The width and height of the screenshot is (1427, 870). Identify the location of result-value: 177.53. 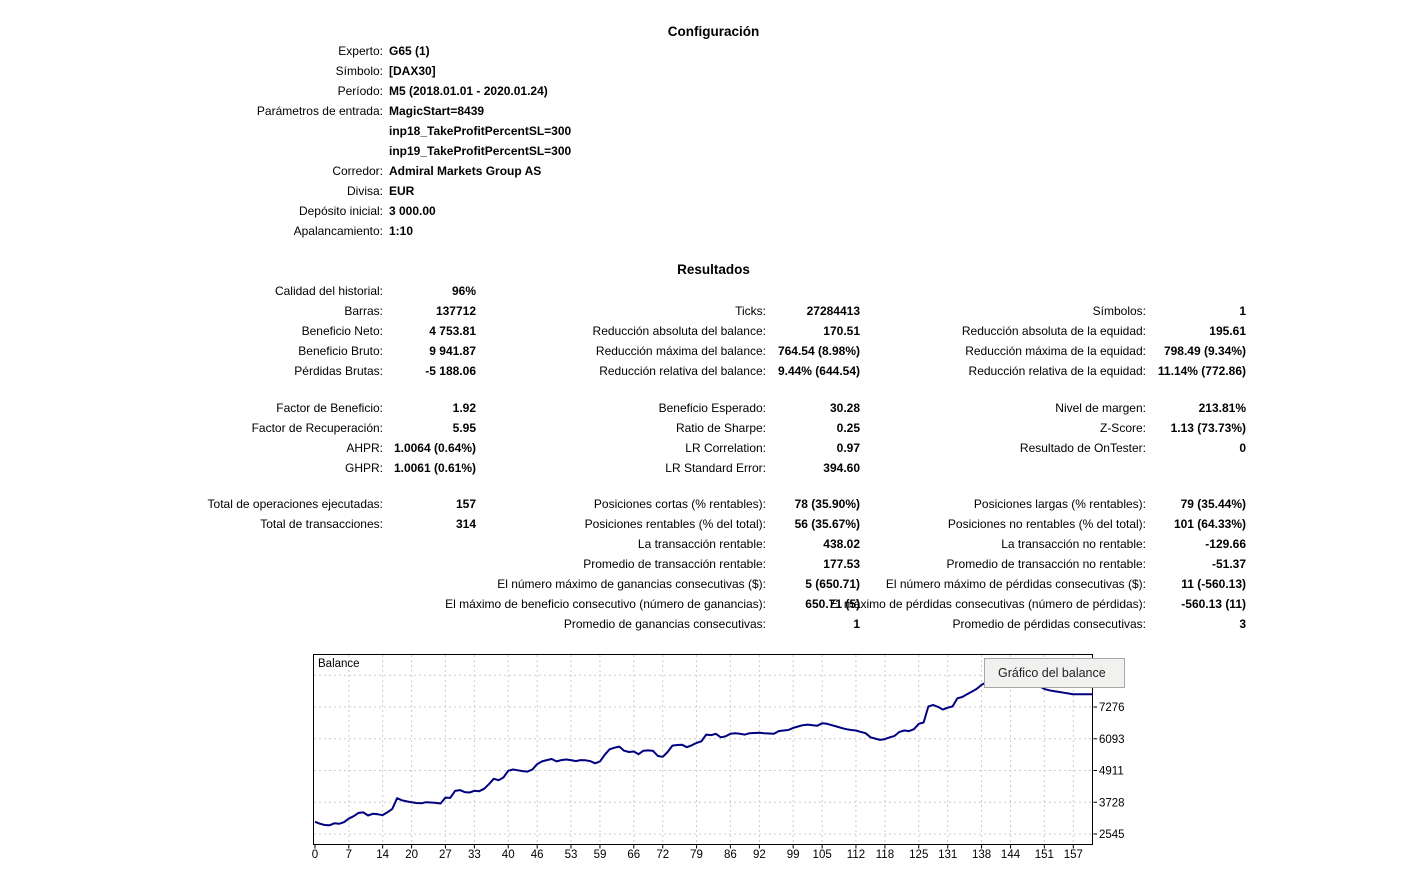
(841, 564).